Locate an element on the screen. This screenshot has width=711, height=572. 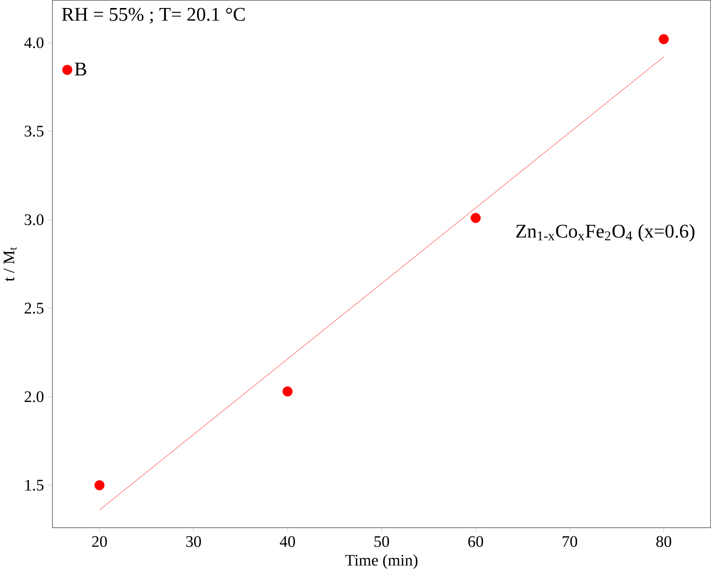
x-tick-label: 50 is located at coordinates (382, 541).